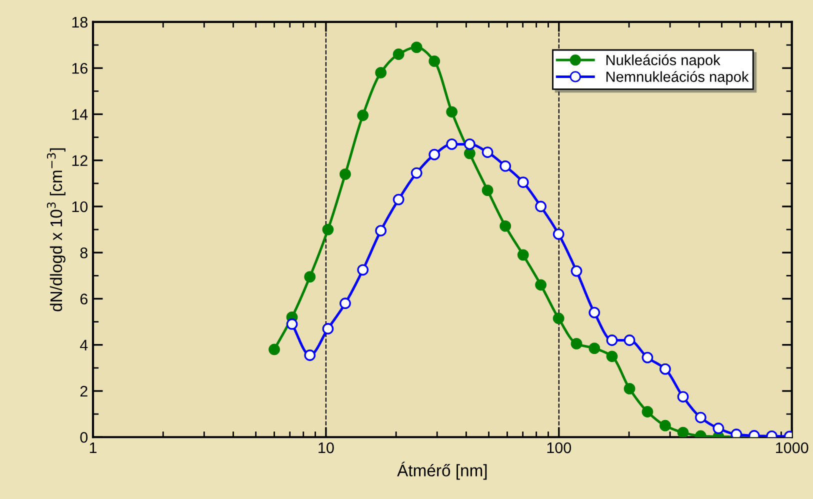 This screenshot has height=499, width=813. What do you see at coordinates (80, 68) in the screenshot?
I see `y-tick-label: 16` at bounding box center [80, 68].